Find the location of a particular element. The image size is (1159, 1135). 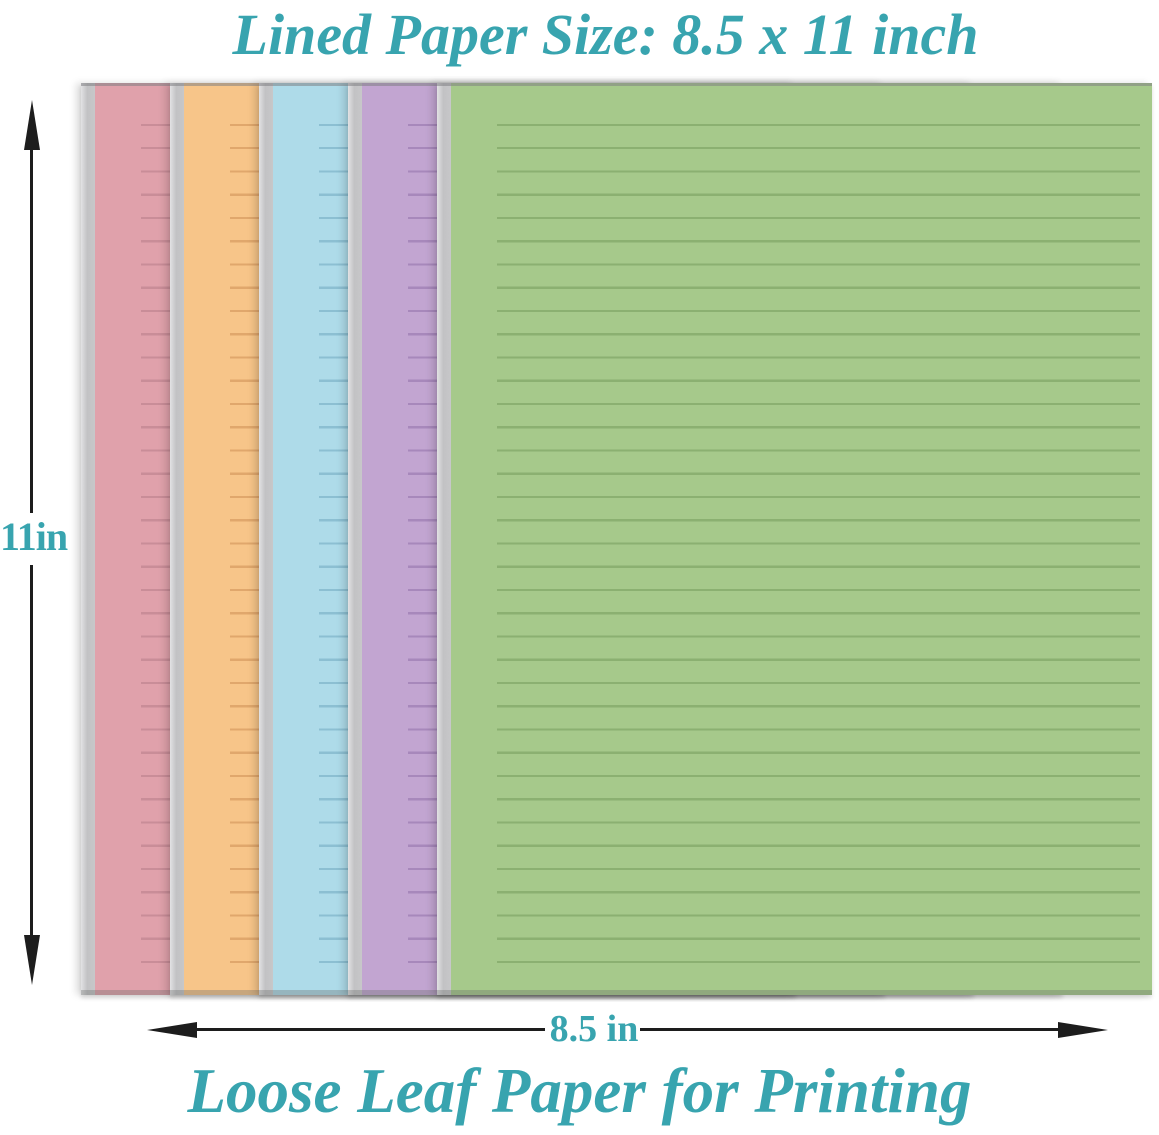

sheet-bottom-edge is located at coordinates (794, 992).